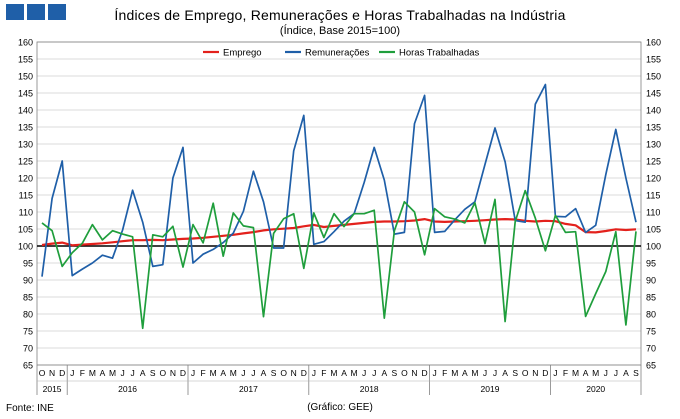 This screenshot has height=419, width=680. I want to click on year-label: 2016, so click(127, 389).